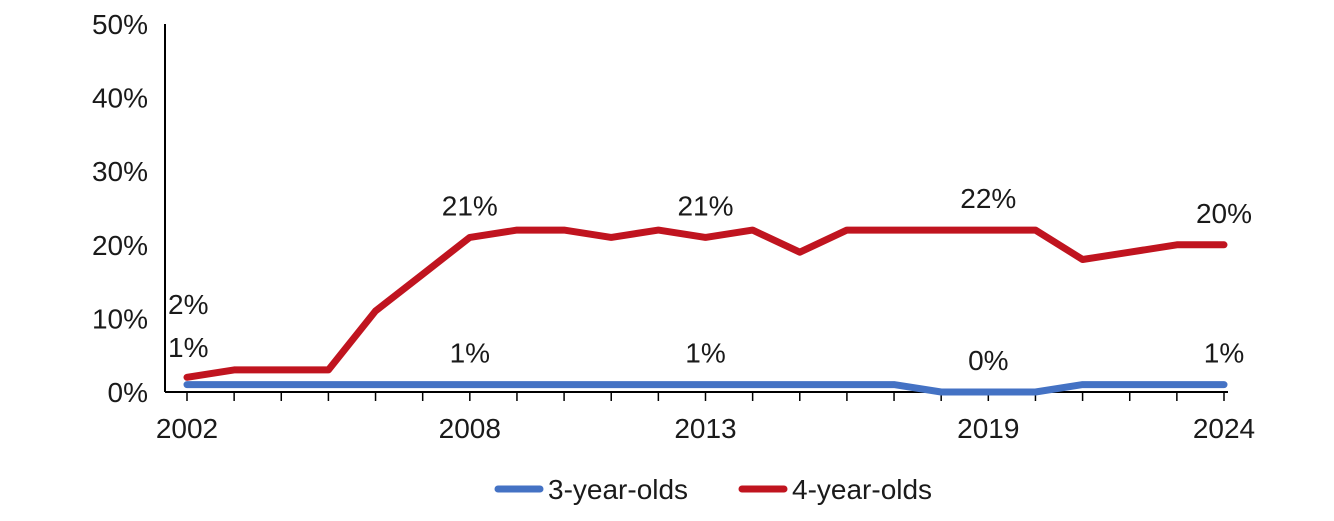 Image resolution: width=1334 pixels, height=521 pixels. What do you see at coordinates (120, 171) in the screenshot?
I see `y-tick-label: 30%` at bounding box center [120, 171].